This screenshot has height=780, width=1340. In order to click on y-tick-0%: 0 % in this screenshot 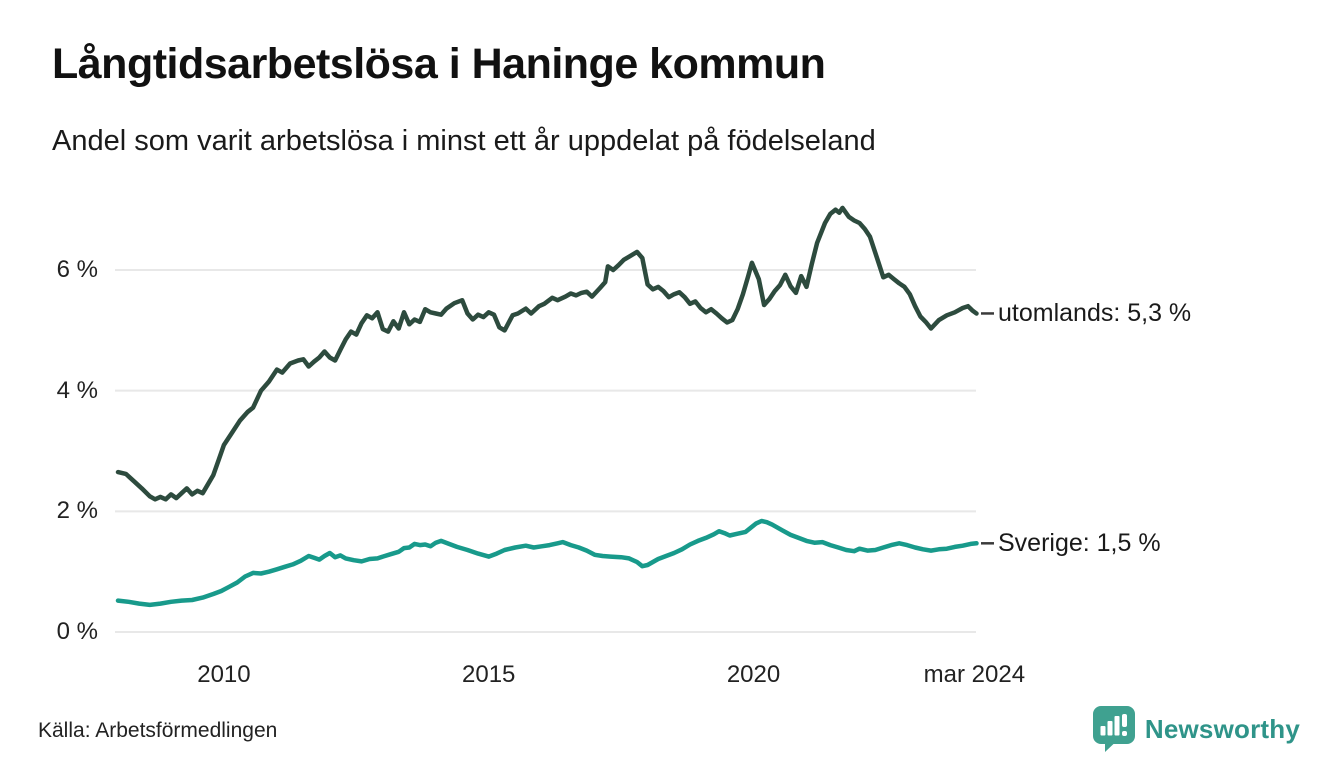, I will do `click(77, 631)`.